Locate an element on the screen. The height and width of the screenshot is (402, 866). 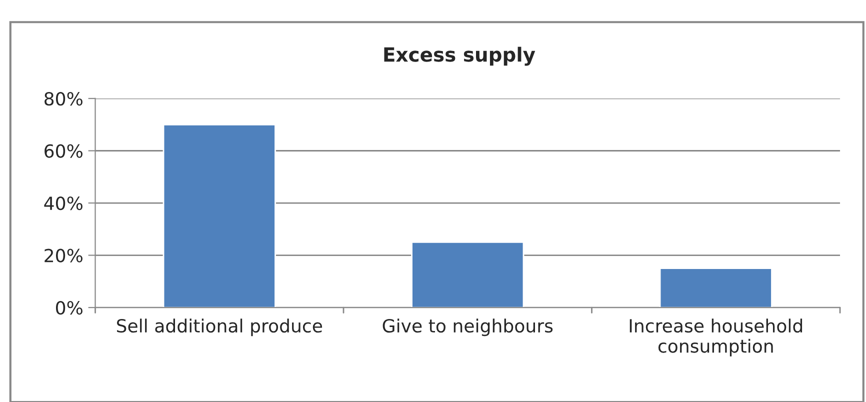
y-tick-label: 20% is located at coordinates (63, 255).